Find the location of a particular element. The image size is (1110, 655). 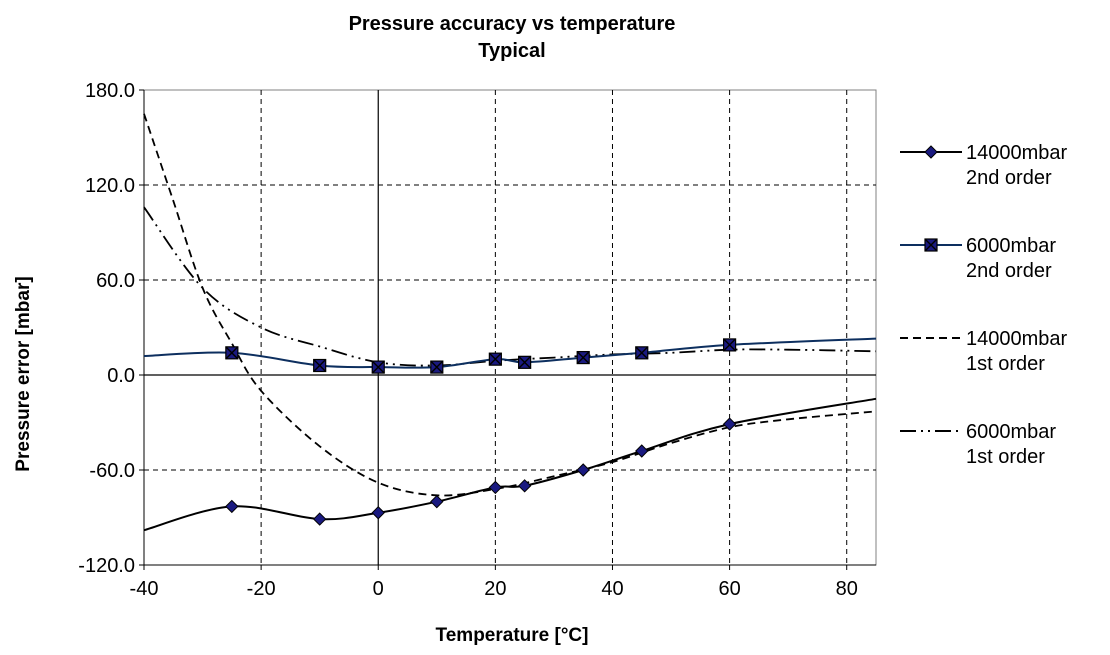

chart-title: Pressure accuracy vs temperature is located at coordinates (512, 24).